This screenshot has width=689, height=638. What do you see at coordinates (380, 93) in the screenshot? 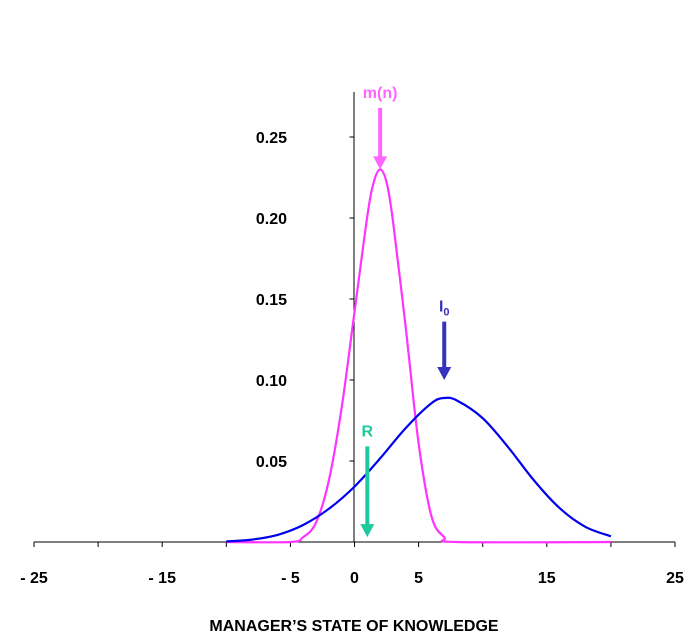
I see `annotation-label: m(n)` at bounding box center [380, 93].